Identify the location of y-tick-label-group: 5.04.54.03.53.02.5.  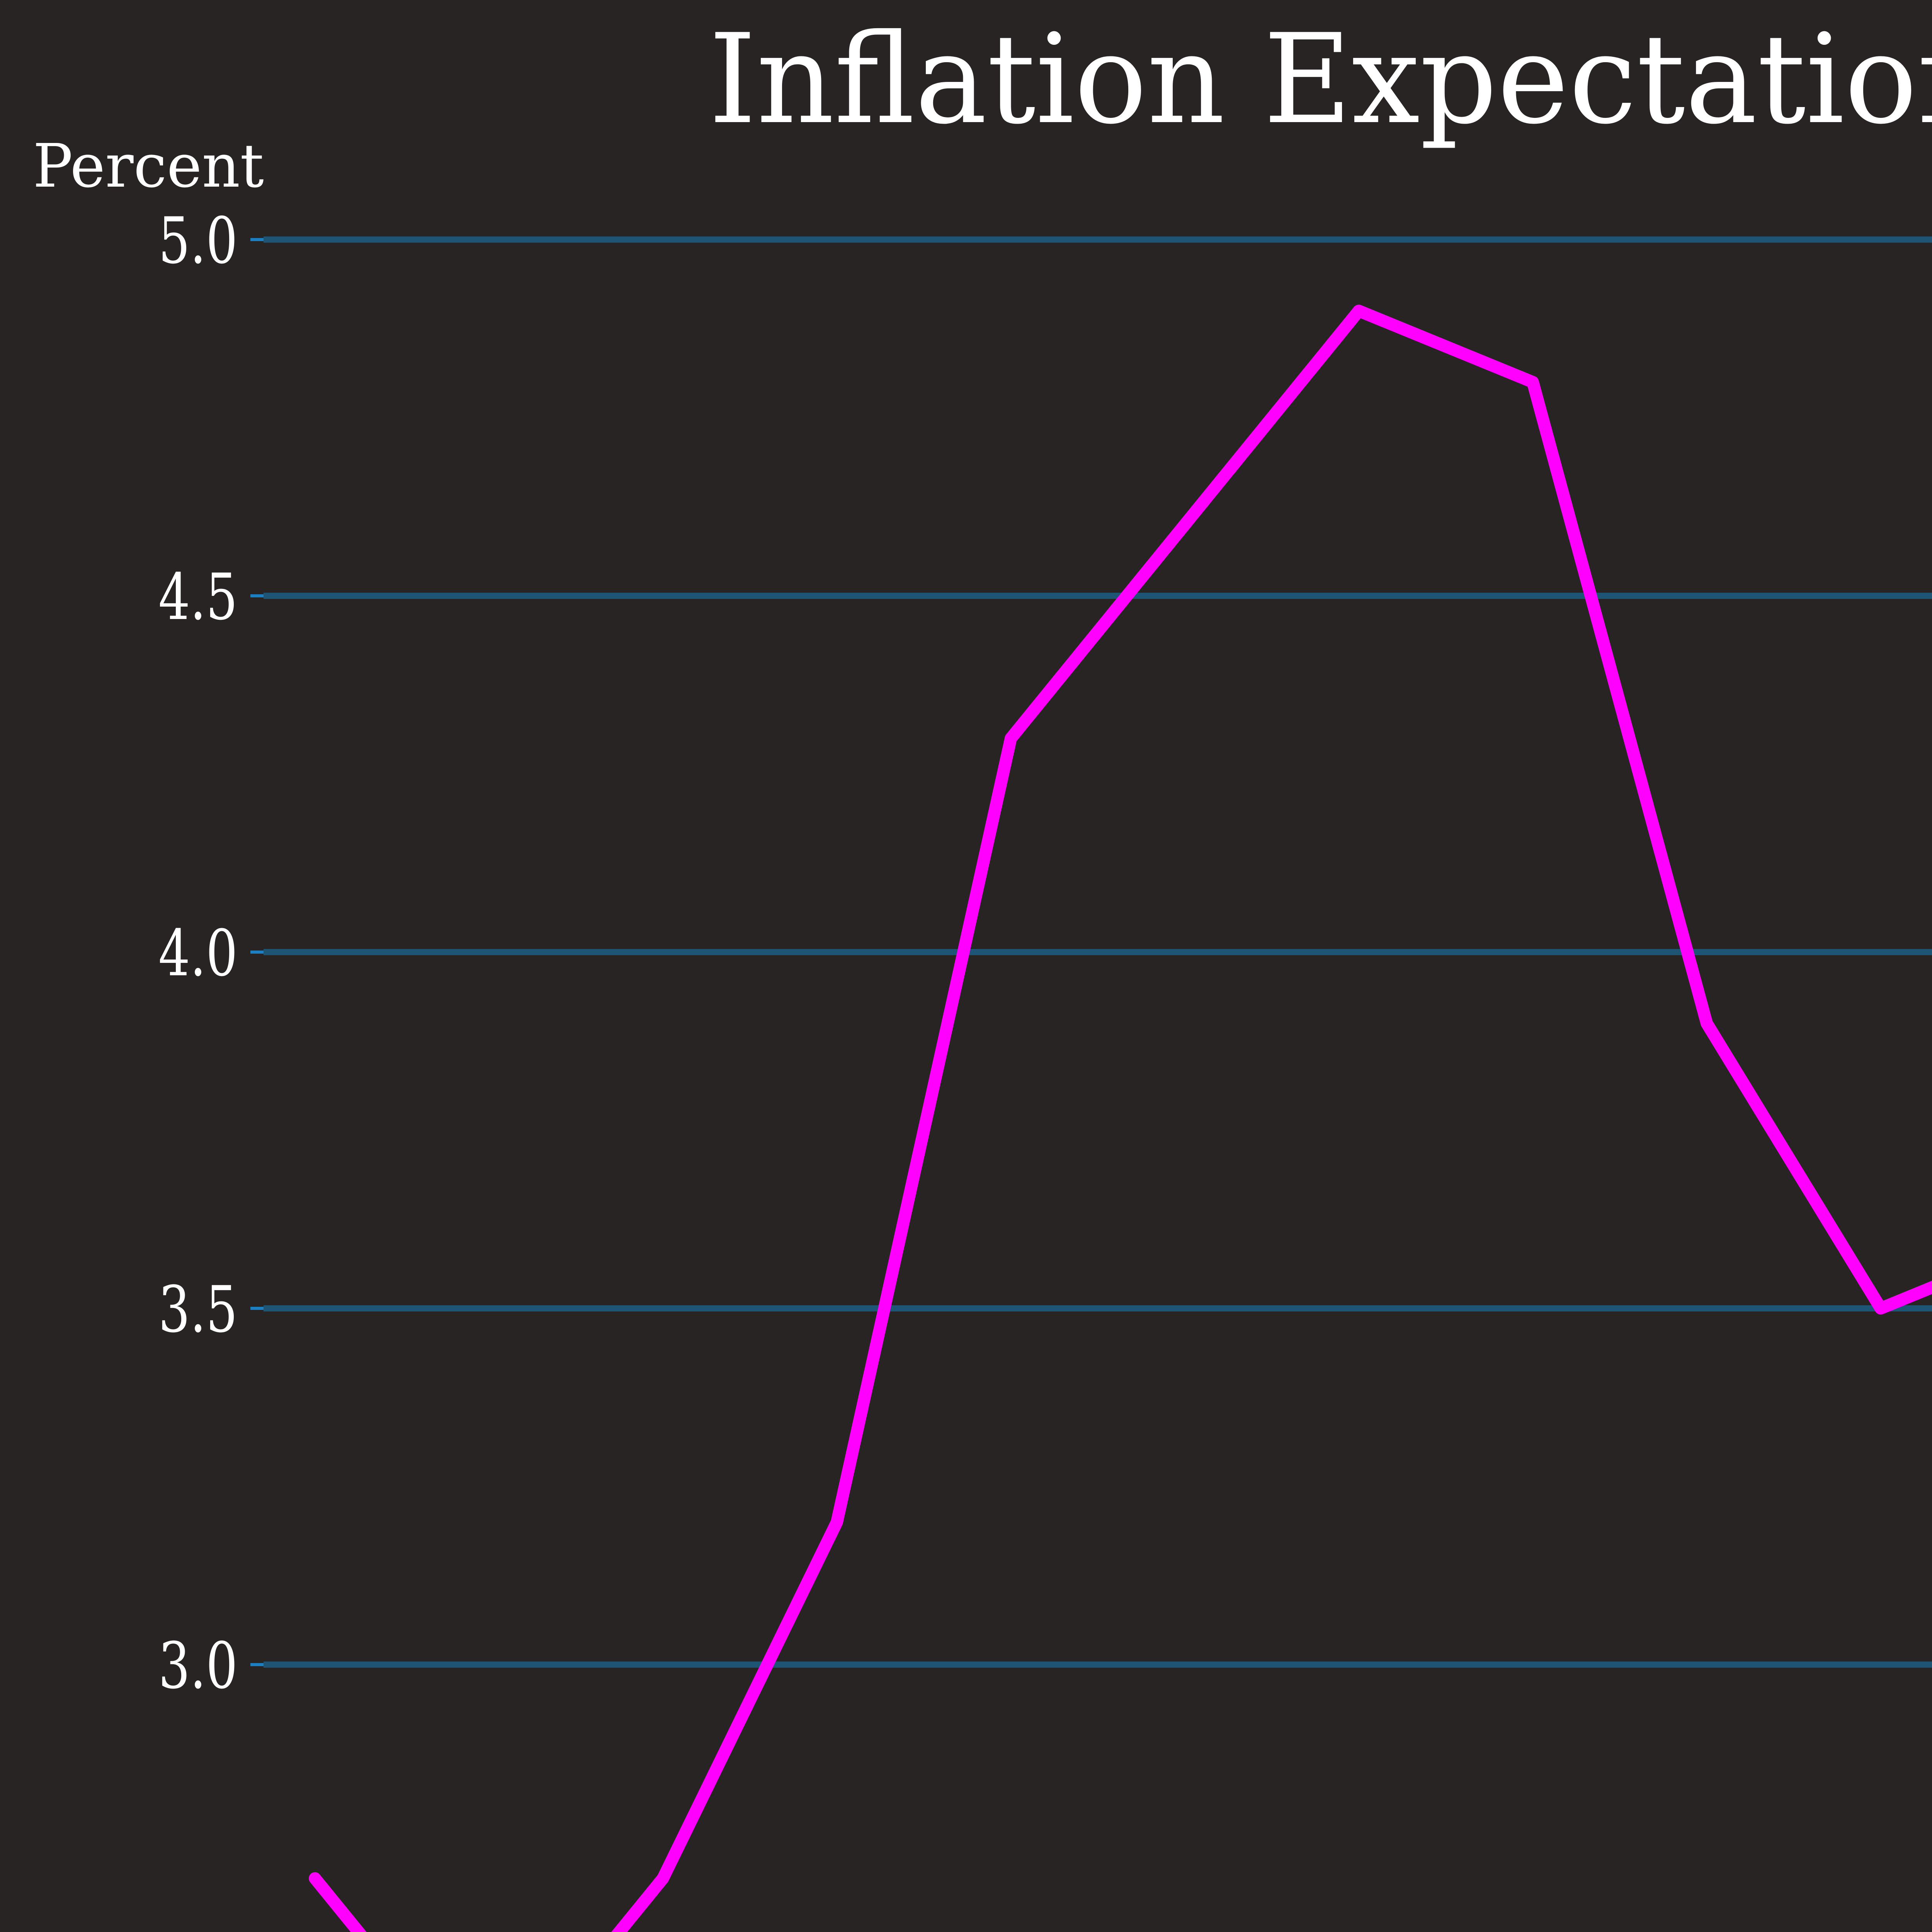
(198, 954).